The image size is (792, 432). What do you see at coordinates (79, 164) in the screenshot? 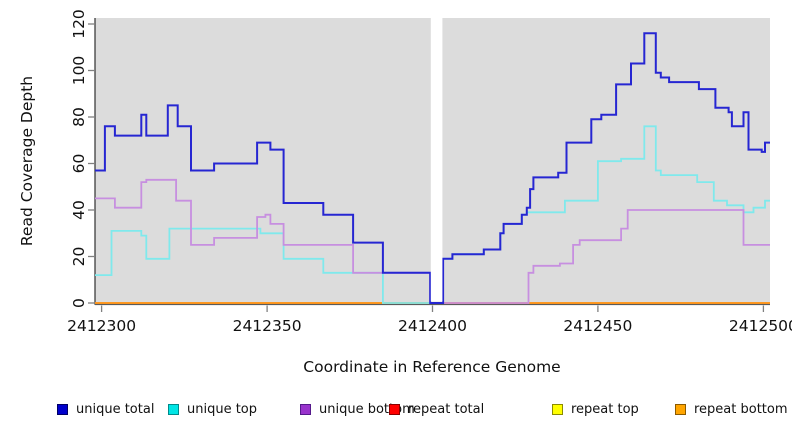
I see `y-tick-label: 60` at bounding box center [79, 164].